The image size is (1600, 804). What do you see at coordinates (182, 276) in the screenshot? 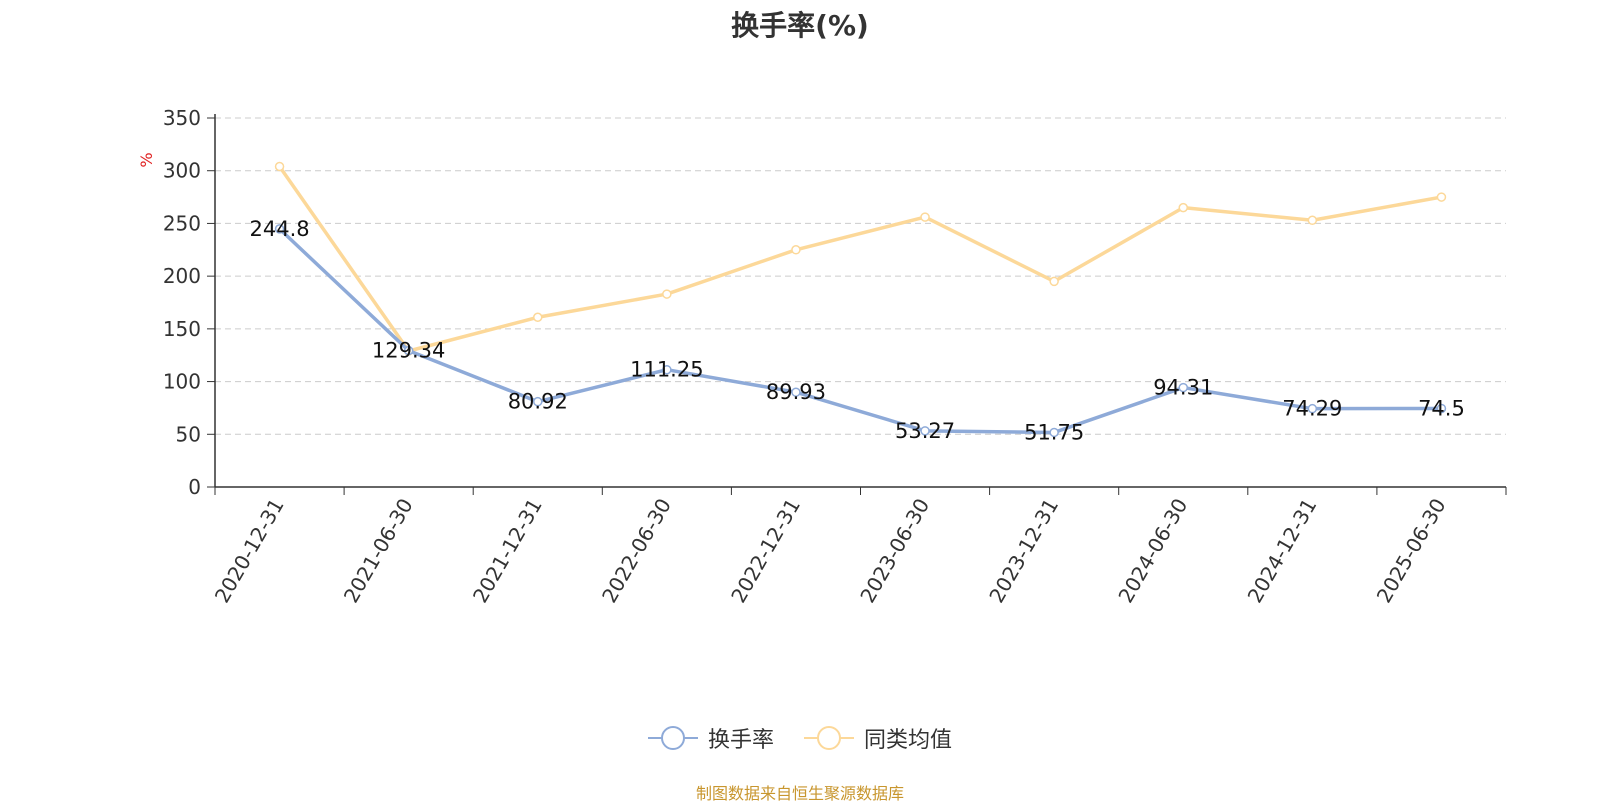
I see `y-tick-label: 200` at bounding box center [182, 276].